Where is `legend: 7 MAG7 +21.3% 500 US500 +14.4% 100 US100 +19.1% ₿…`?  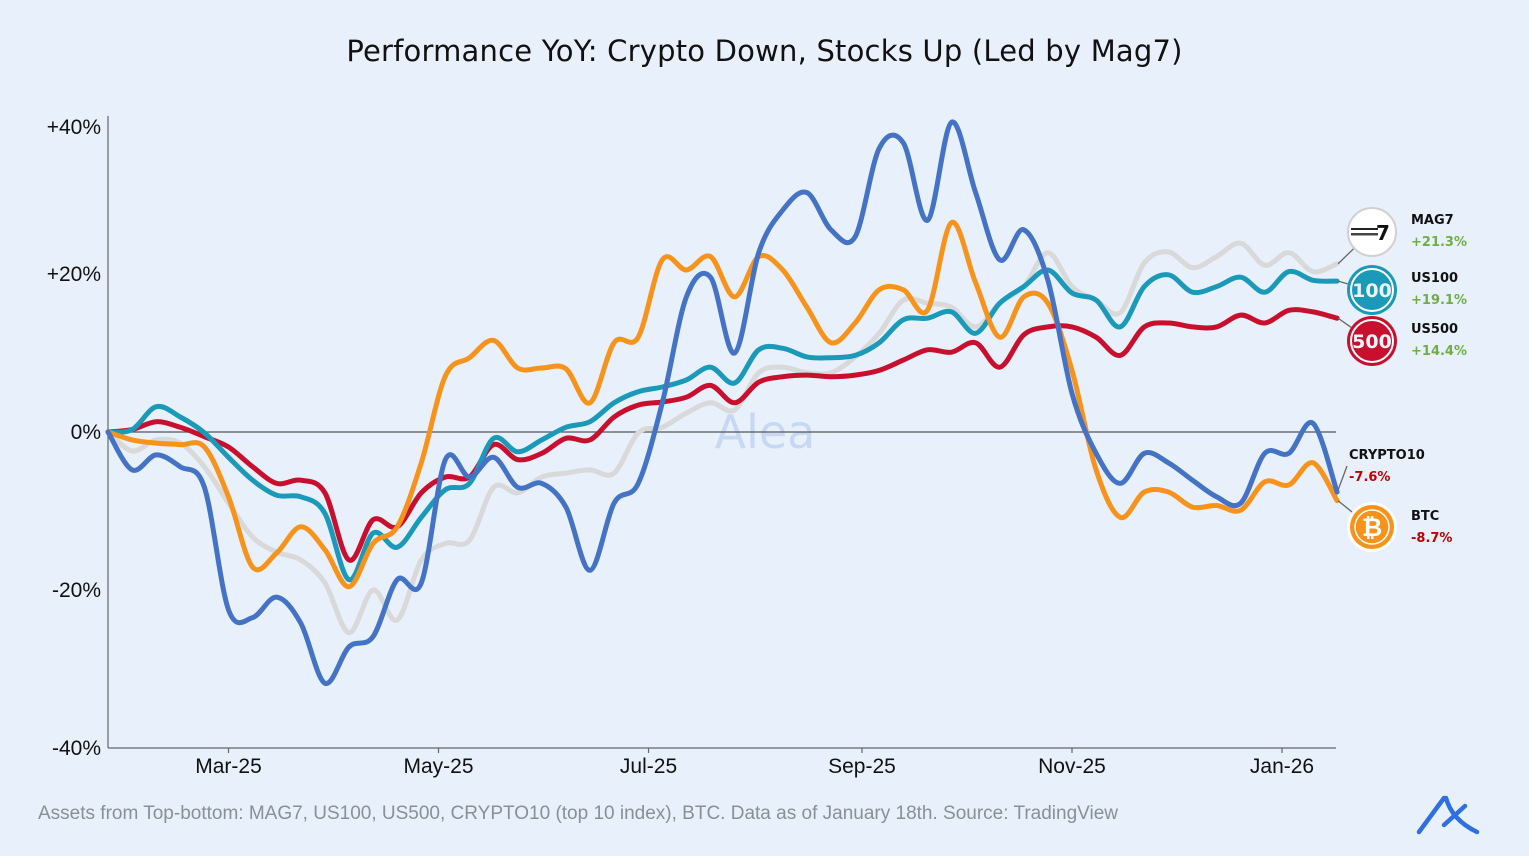 legend: 7 MAG7 +21.3% 500 US500 +14.4% 100 US100 +19.1% ₿… is located at coordinates (1402, 379).